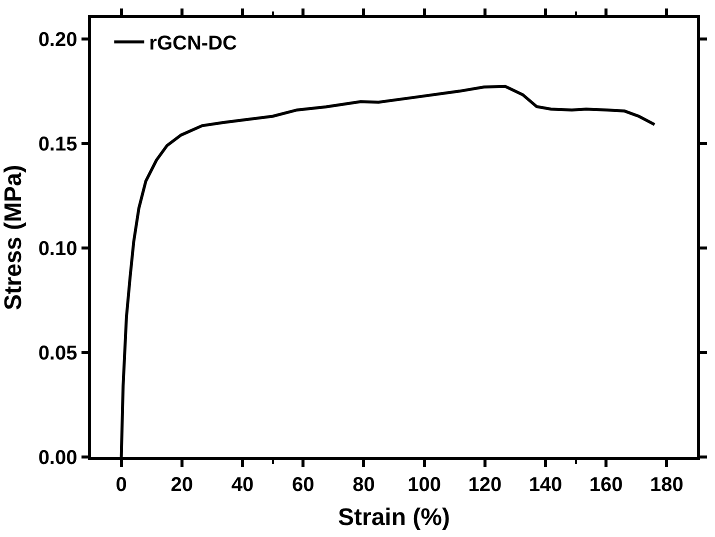  What do you see at coordinates (545, 485) in the screenshot?
I see `x-tick-label: 140` at bounding box center [545, 485].